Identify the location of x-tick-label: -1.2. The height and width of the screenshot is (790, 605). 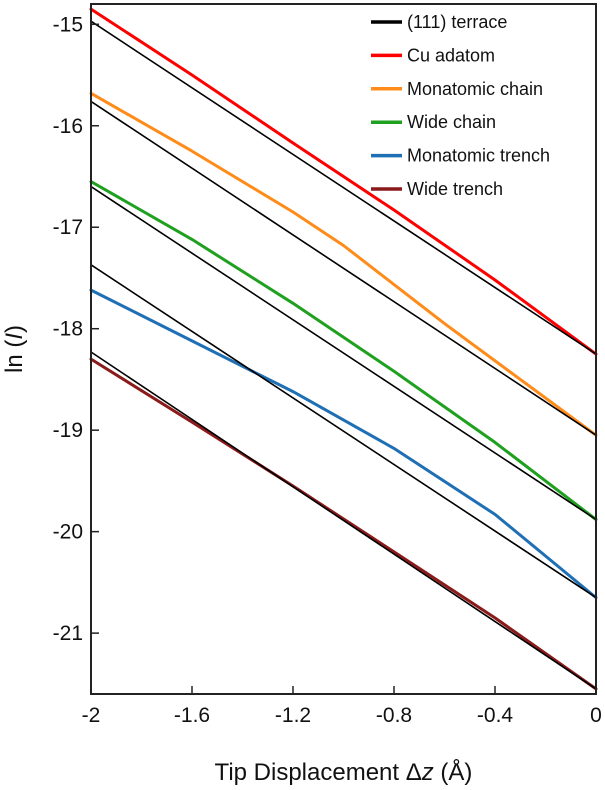
(293, 715).